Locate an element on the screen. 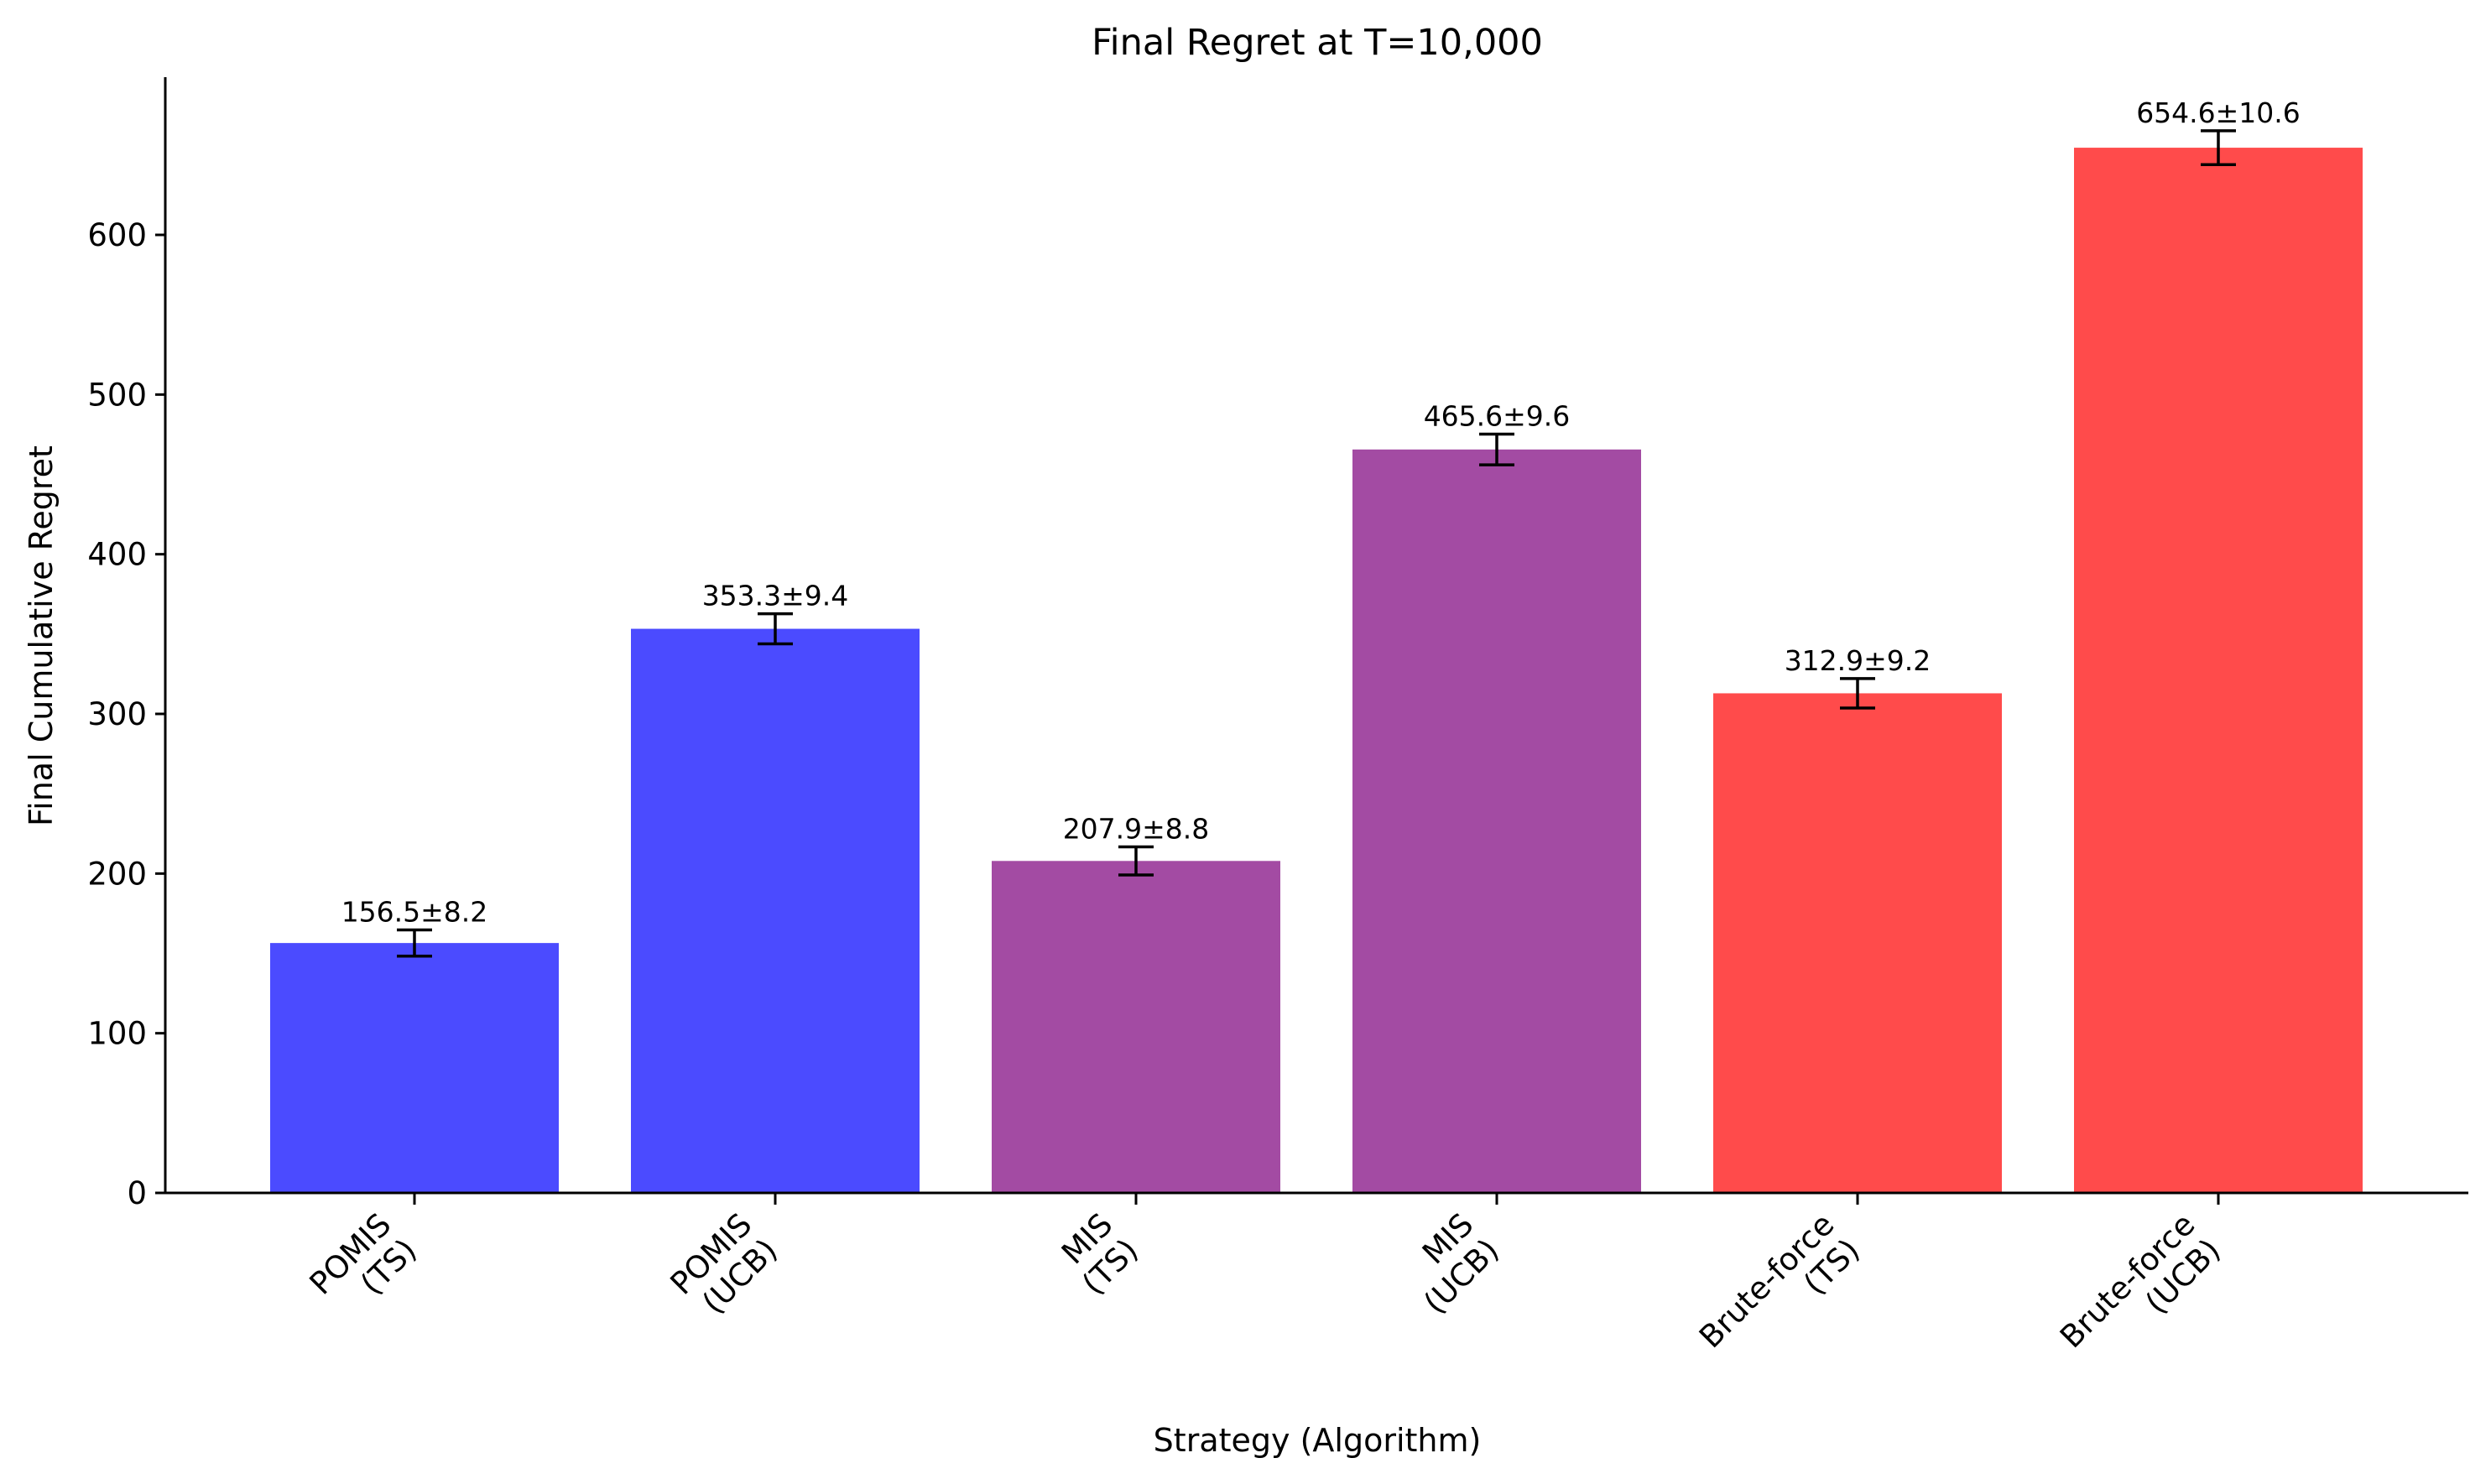  data-label: 353.3±9.4 is located at coordinates (776, 596).